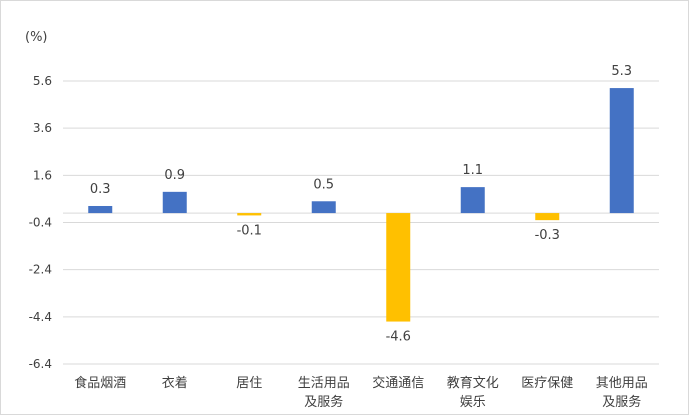  Describe the element at coordinates (40, 317) in the screenshot. I see `y-tick-label: -4.4` at that location.